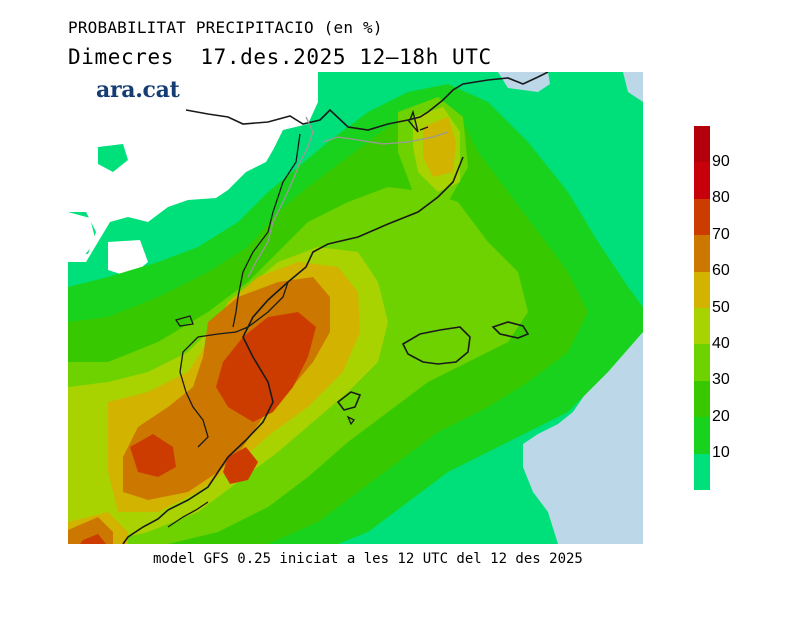  Describe the element at coordinates (721, 271) in the screenshot. I see `colorbar-label: 60` at that location.